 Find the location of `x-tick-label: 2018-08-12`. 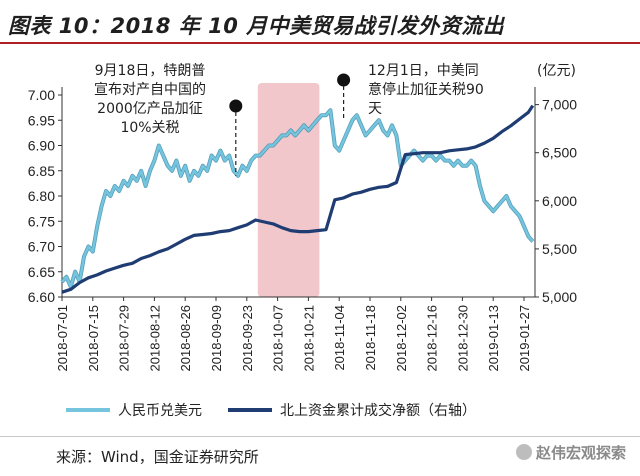

x-tick-label: 2018-08-12 is located at coordinates (154, 338).